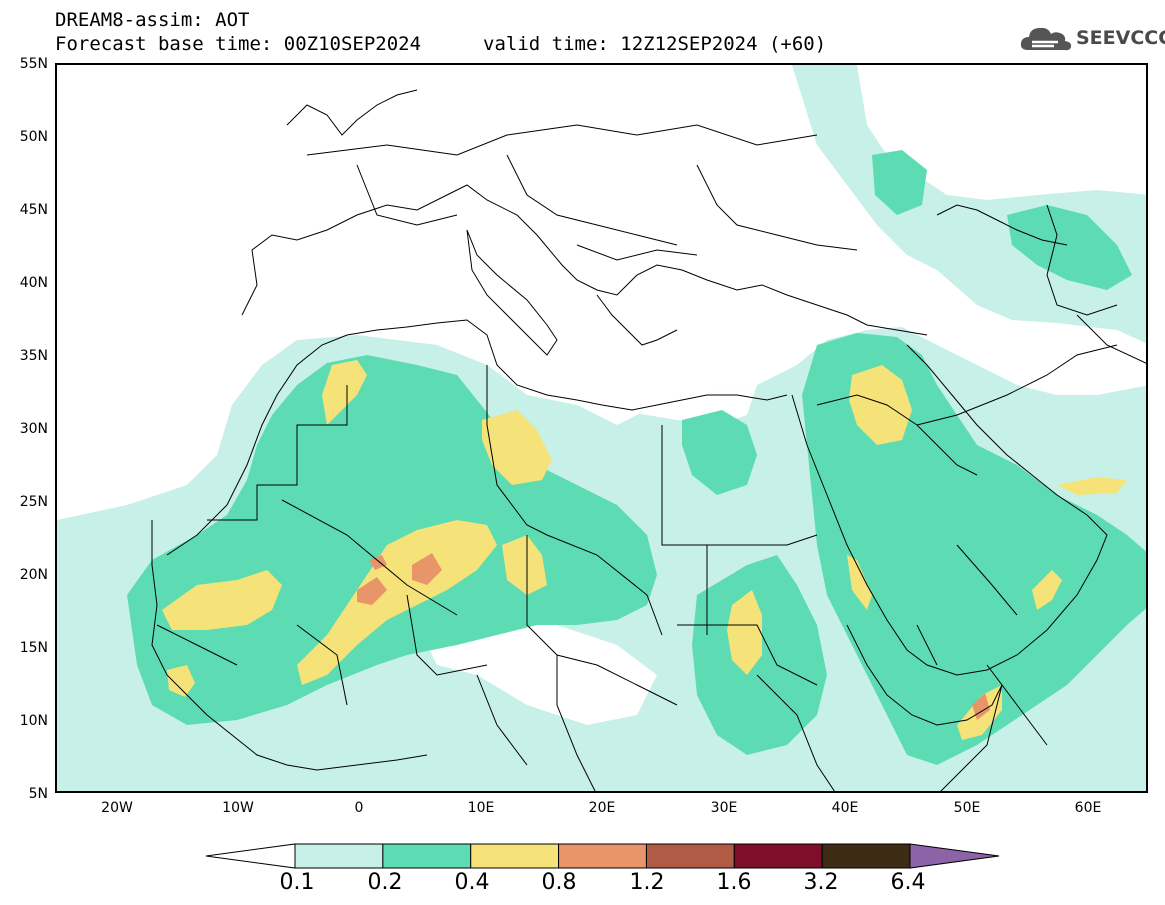  Describe the element at coordinates (880, 405) in the screenshot. I see `aot-contour-0.4-iraq` at that location.